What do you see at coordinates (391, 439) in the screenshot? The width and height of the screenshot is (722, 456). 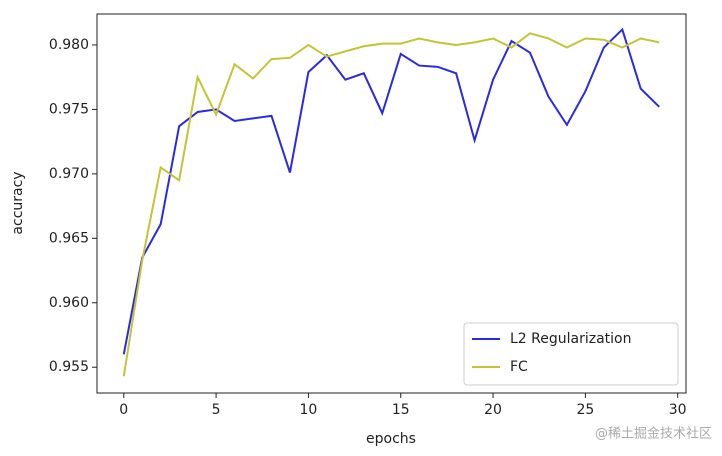 I see `x-axis-label: epochs` at bounding box center [391, 439].